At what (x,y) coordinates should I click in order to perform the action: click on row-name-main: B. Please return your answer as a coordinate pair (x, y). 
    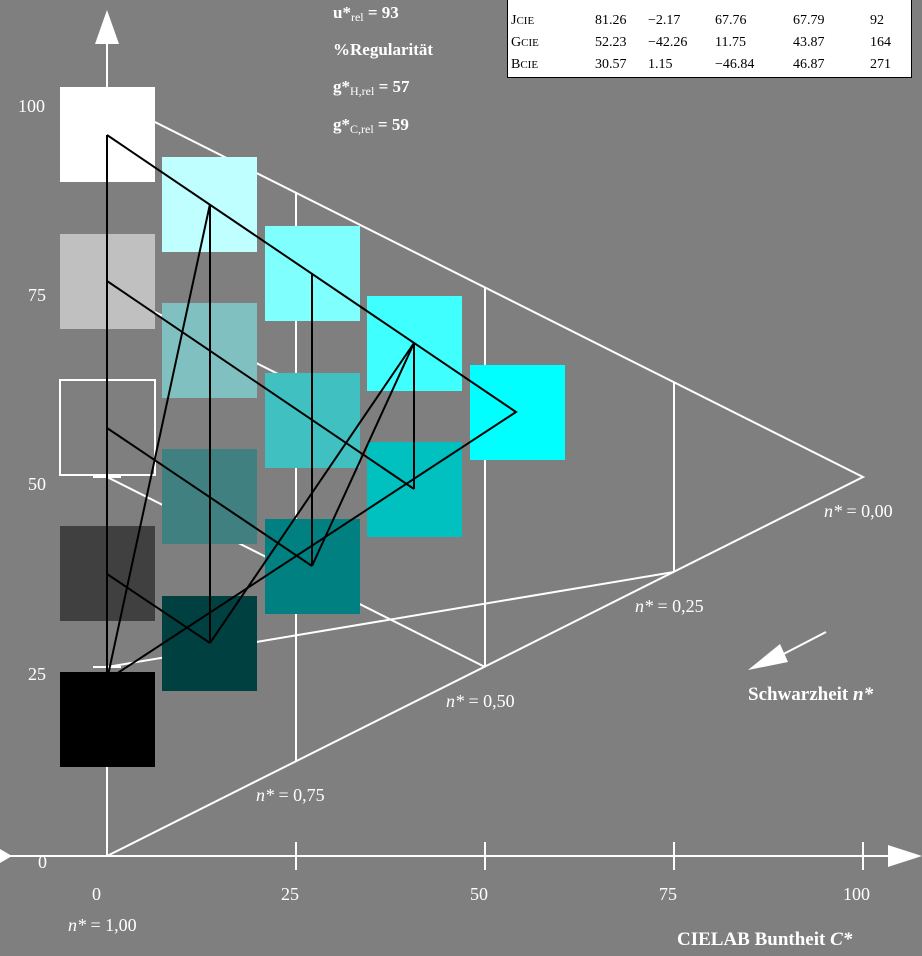
    Looking at the image, I should click on (516, 64).